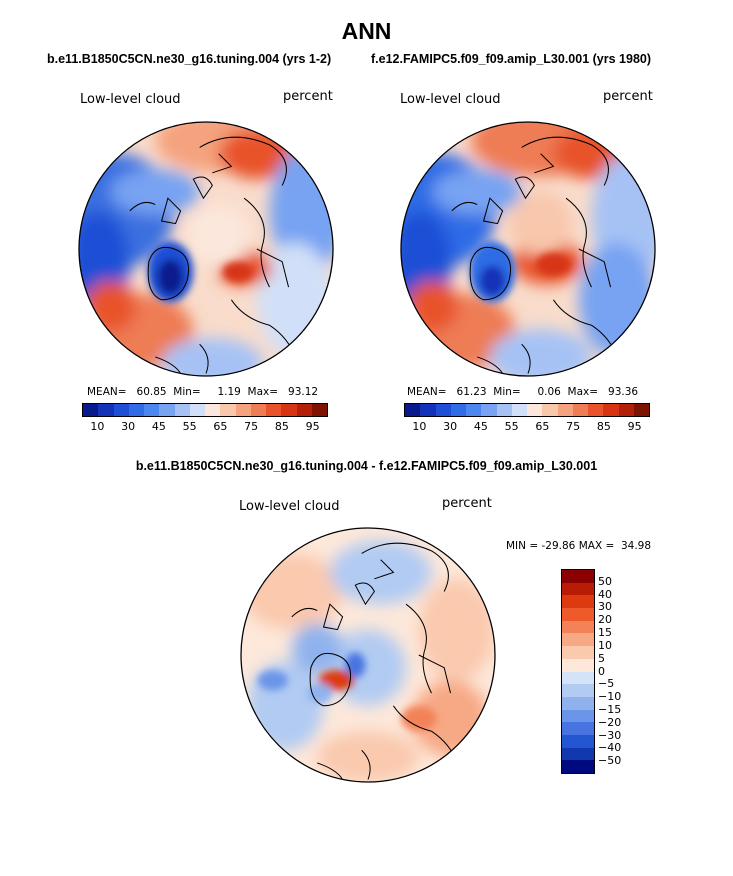 This screenshot has height=876, width=733. I want to click on left-min-label: Min=, so click(187, 392).